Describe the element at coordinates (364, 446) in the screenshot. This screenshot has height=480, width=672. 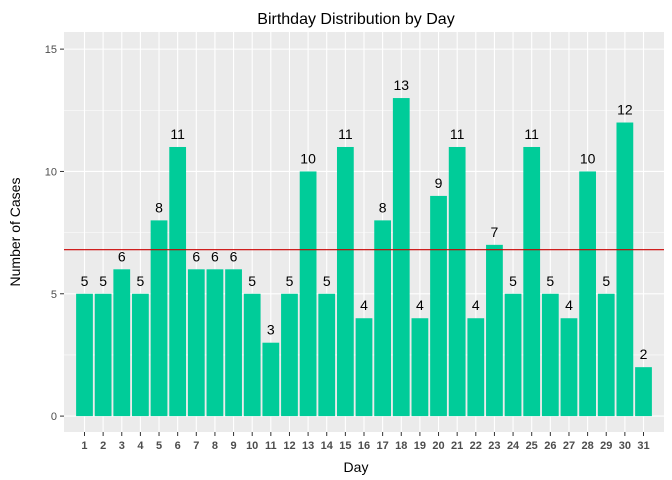
I see `x-tick-label: 16` at that location.